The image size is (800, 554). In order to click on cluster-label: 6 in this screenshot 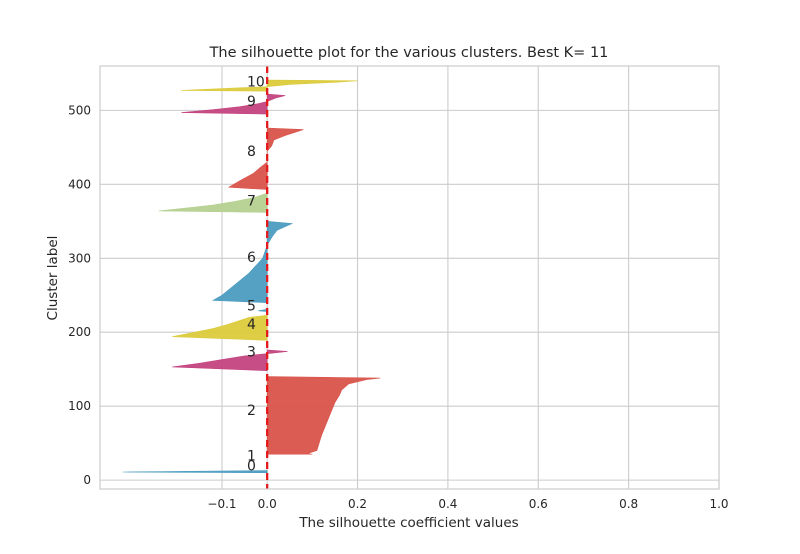, I will do `click(251, 258)`.